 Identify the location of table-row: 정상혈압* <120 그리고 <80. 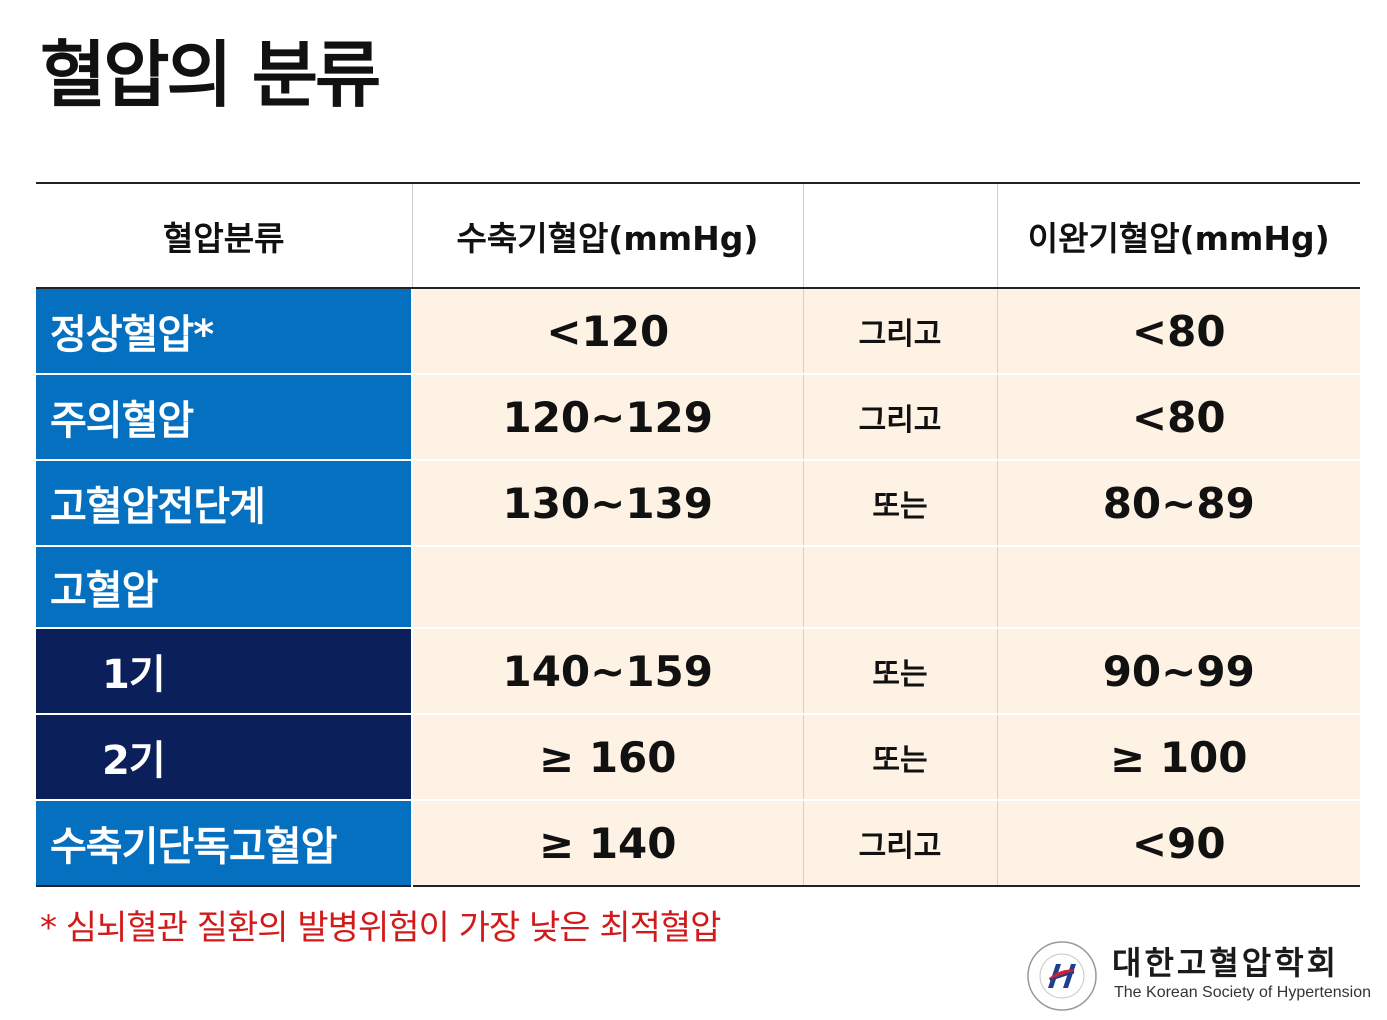
(698, 331).